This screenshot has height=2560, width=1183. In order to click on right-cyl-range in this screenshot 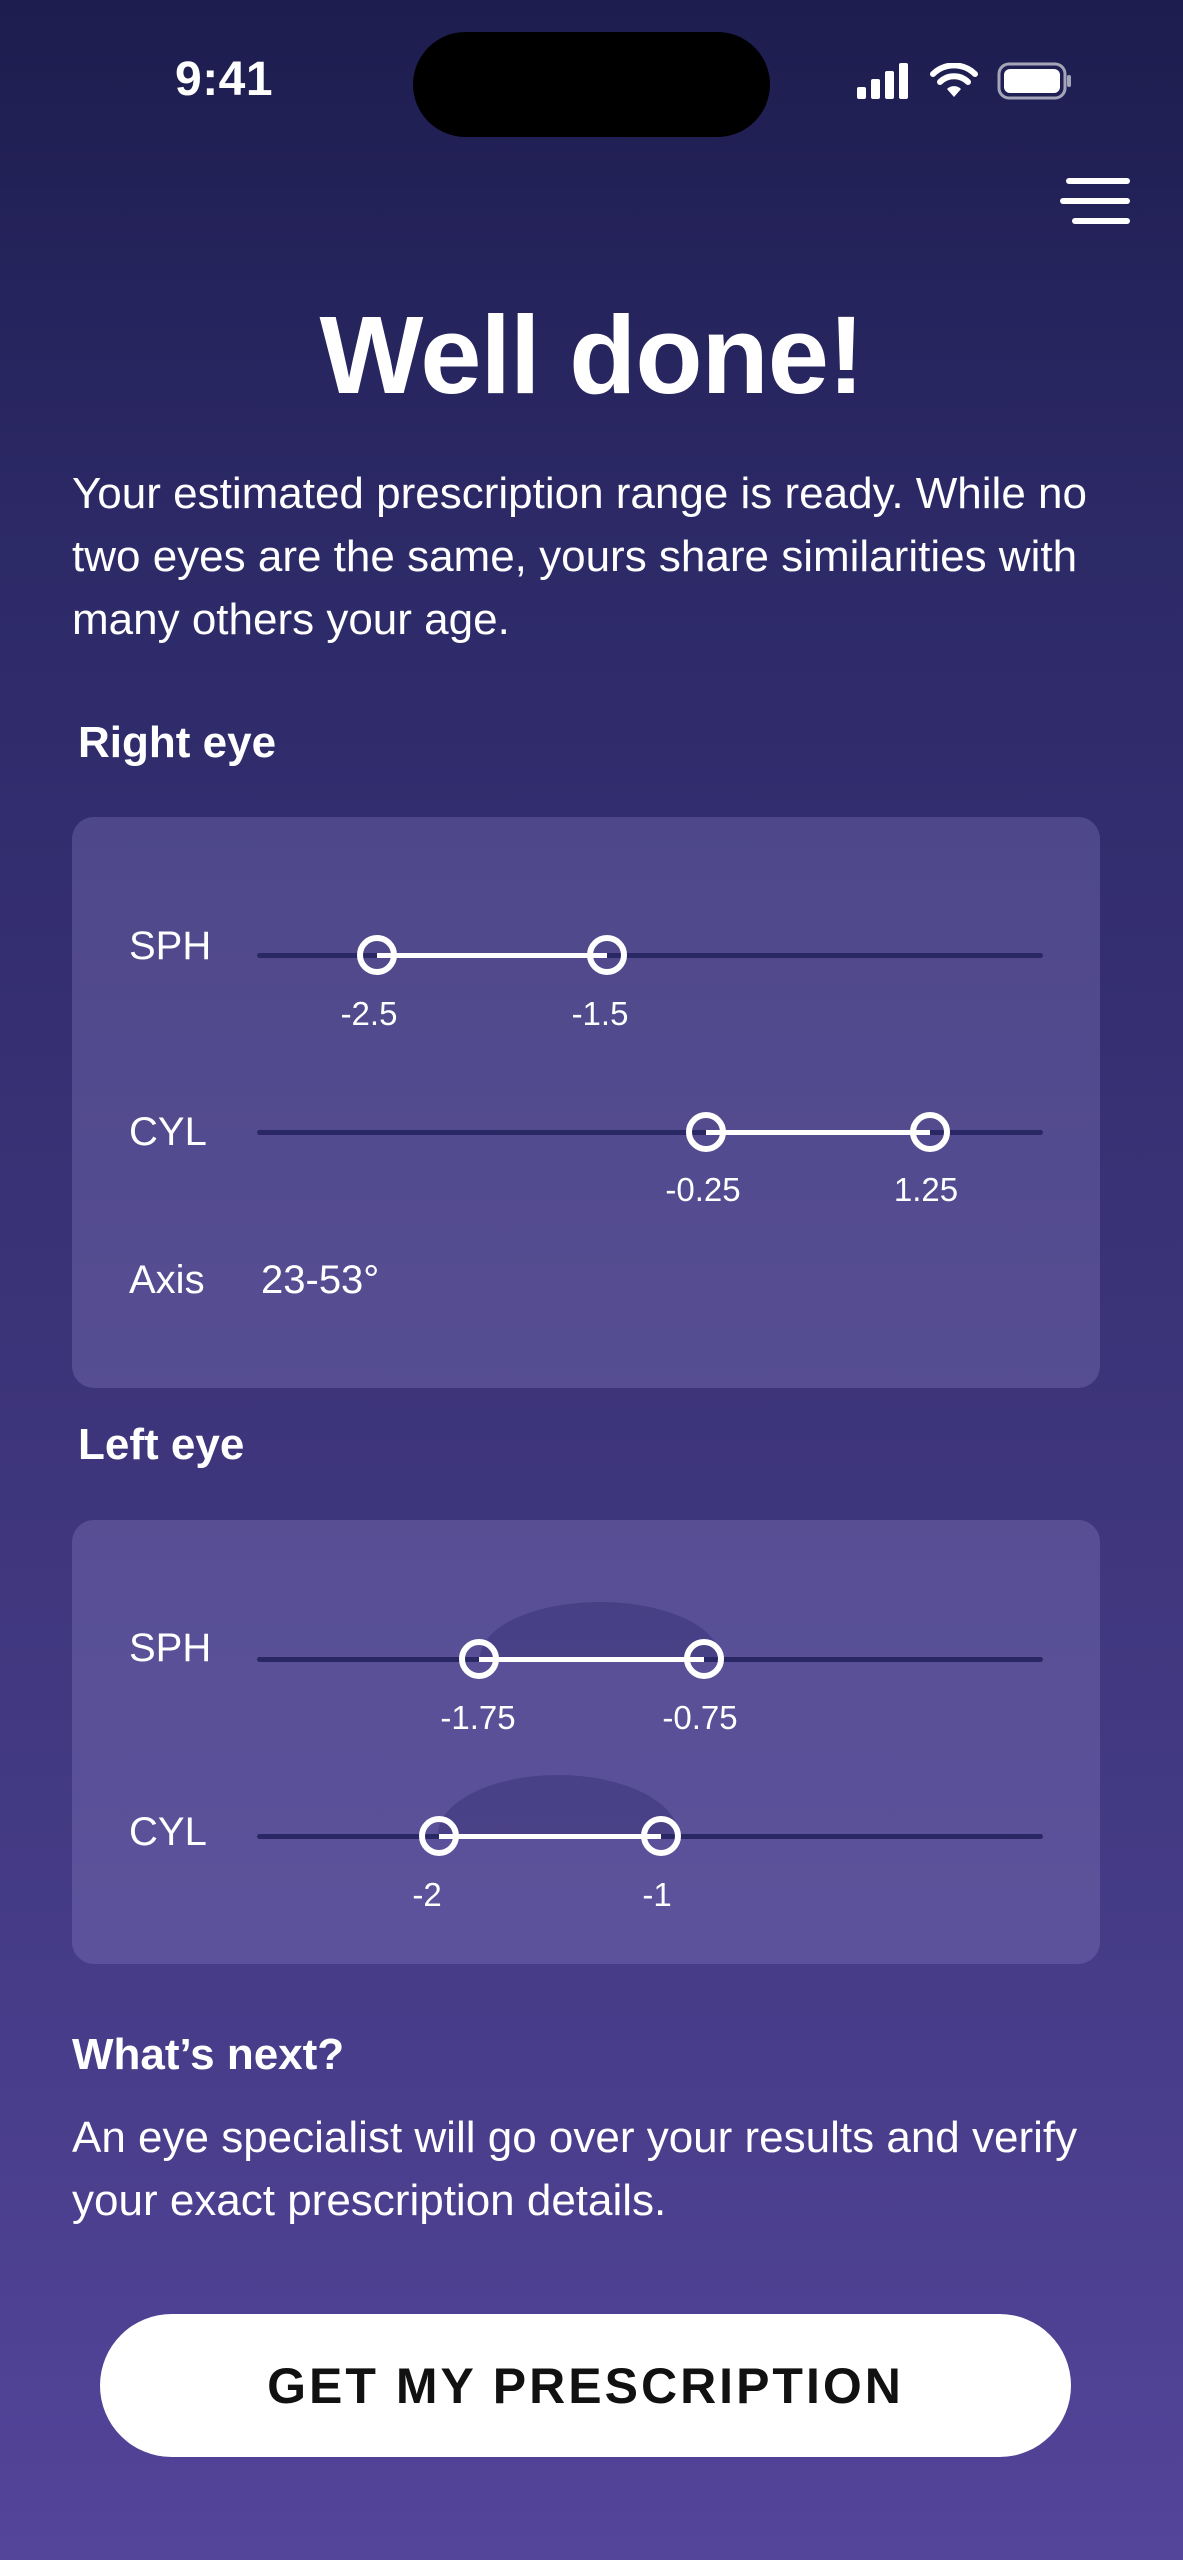, I will do `click(818, 1132)`.